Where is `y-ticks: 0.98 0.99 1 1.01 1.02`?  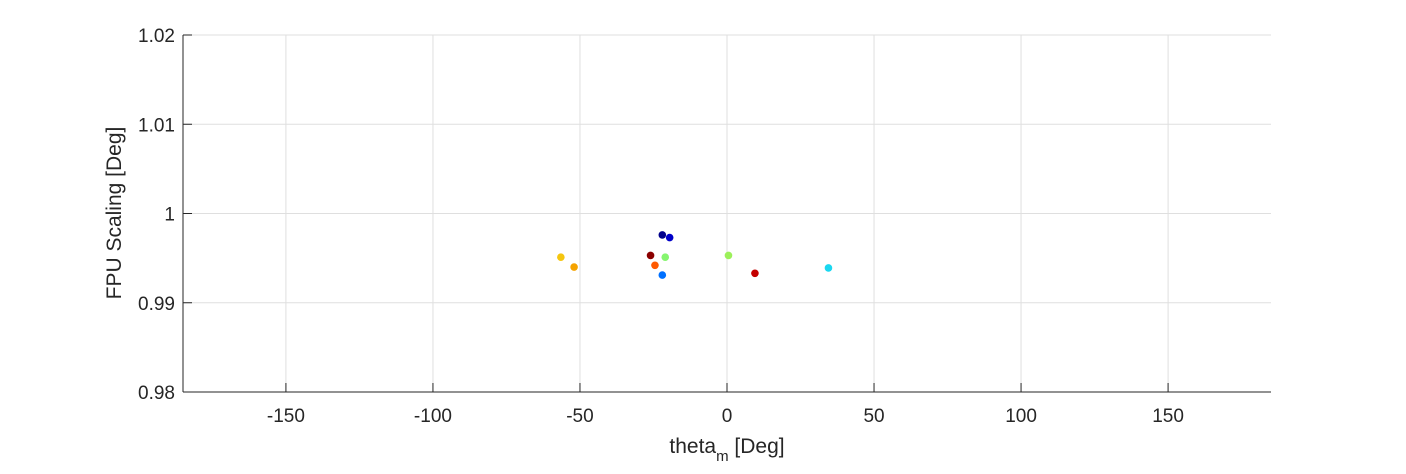 y-ticks: 0.98 0.99 1 1.01 1.02 is located at coordinates (165, 215).